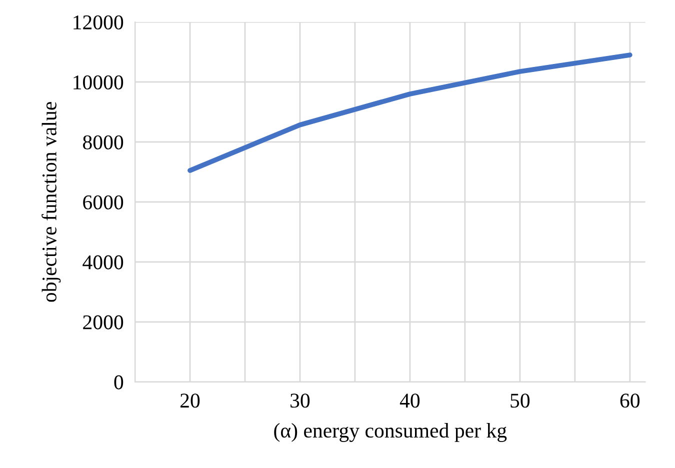 Image resolution: width=675 pixels, height=468 pixels. I want to click on y-tick-label: 8000, so click(103, 142).